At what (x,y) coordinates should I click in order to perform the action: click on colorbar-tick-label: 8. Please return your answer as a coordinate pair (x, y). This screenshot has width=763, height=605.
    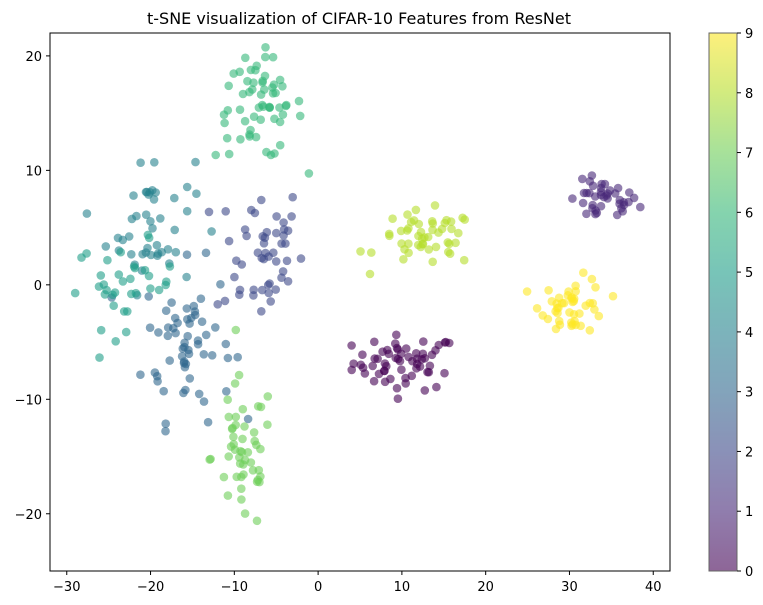
    Looking at the image, I should click on (749, 94).